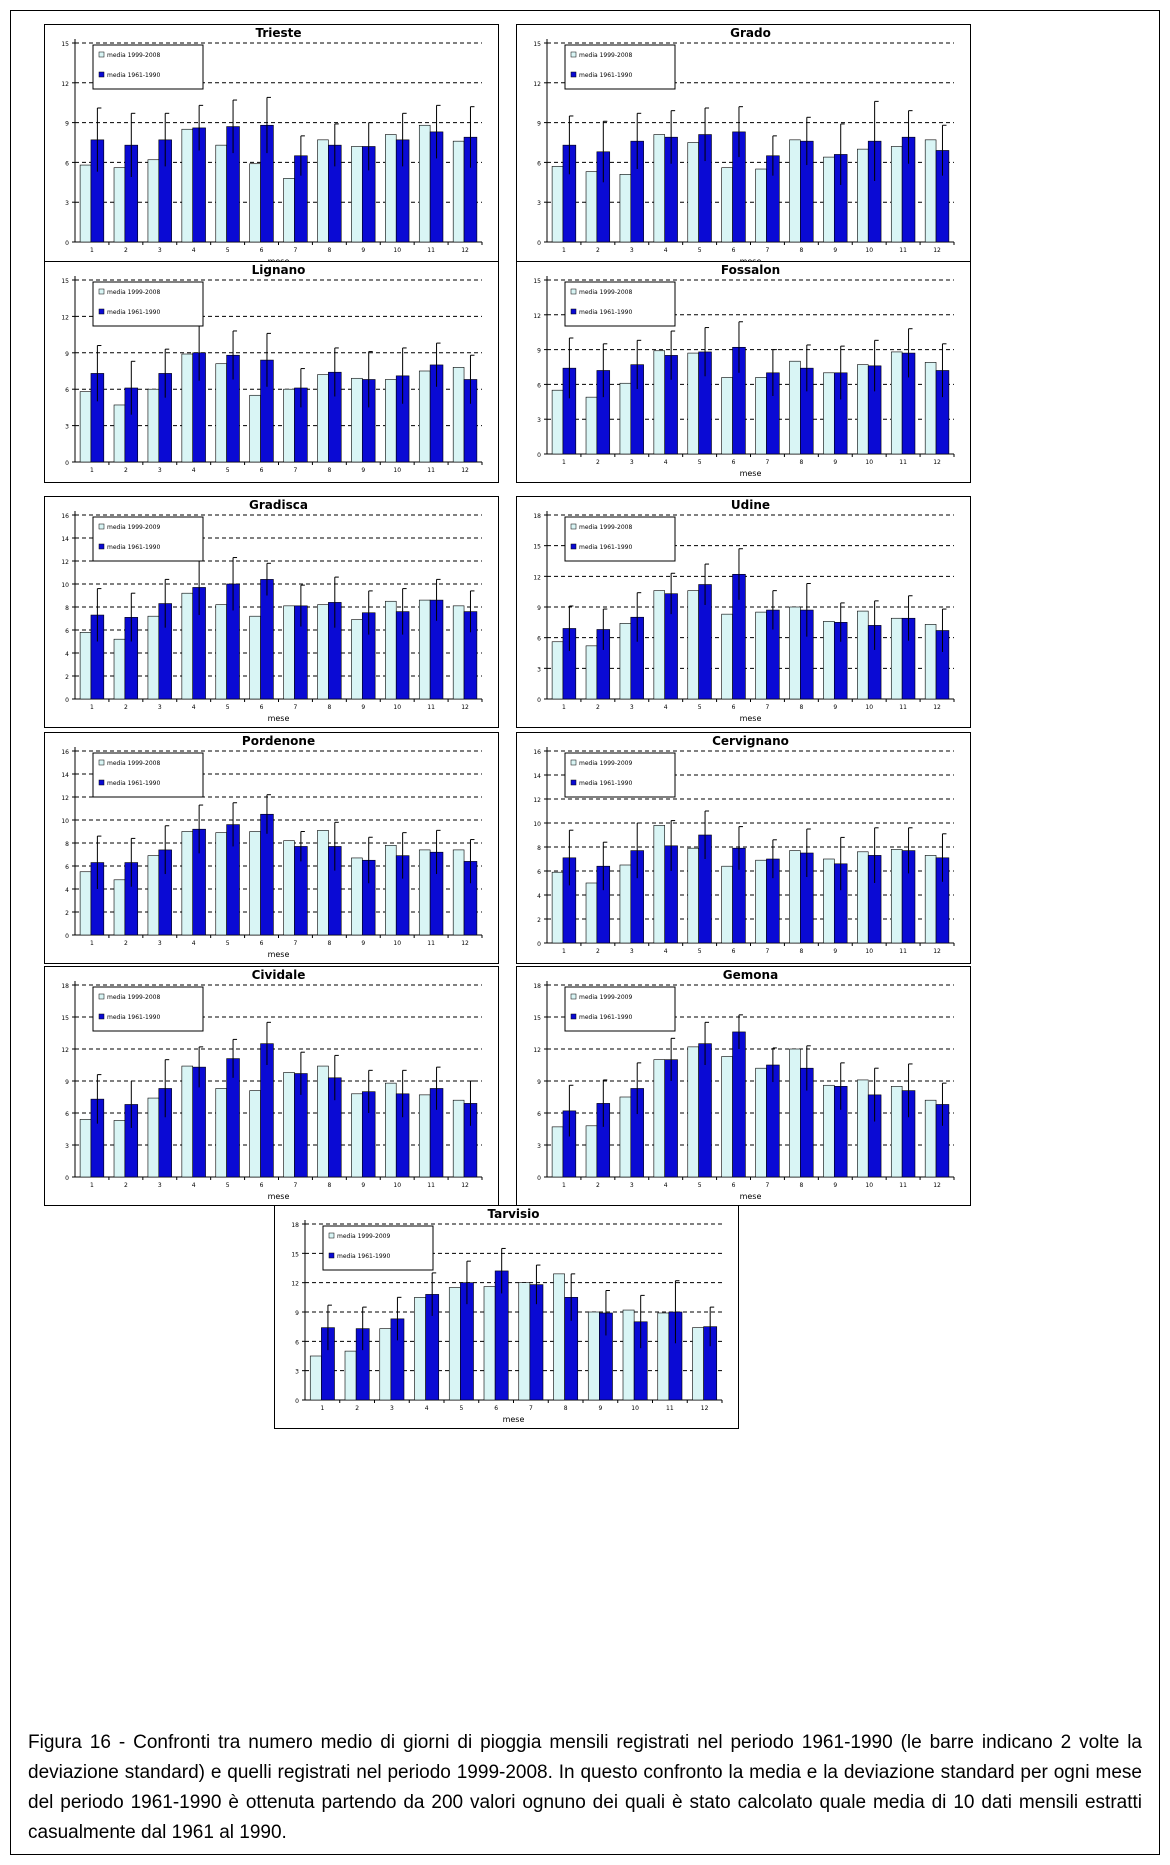 Image resolution: width=1170 pixels, height=1865 pixels. What do you see at coordinates (539, 848) in the screenshot?
I see `y-tick-label: 8` at bounding box center [539, 848].